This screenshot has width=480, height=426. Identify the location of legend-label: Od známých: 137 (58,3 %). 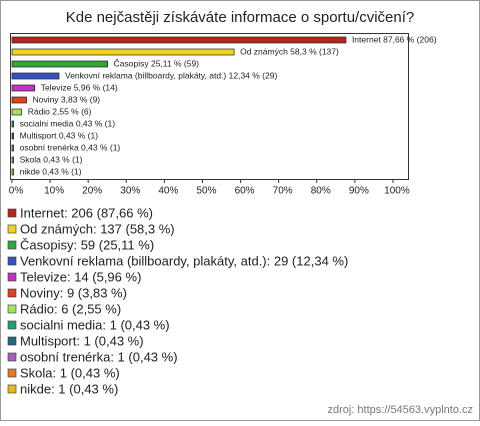
(97, 228).